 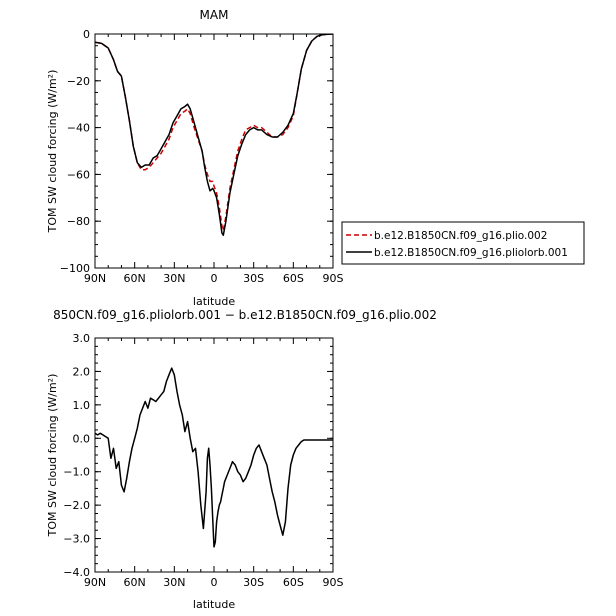 What do you see at coordinates (76, 572) in the screenshot?
I see `y-tick-label: −4.0` at bounding box center [76, 572].